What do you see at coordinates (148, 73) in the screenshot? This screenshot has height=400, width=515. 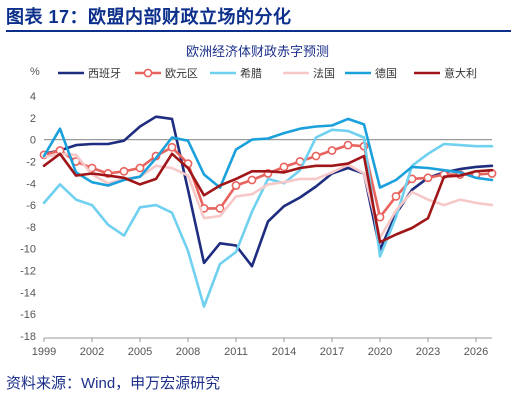 I see `legend-marker` at bounding box center [148, 73].